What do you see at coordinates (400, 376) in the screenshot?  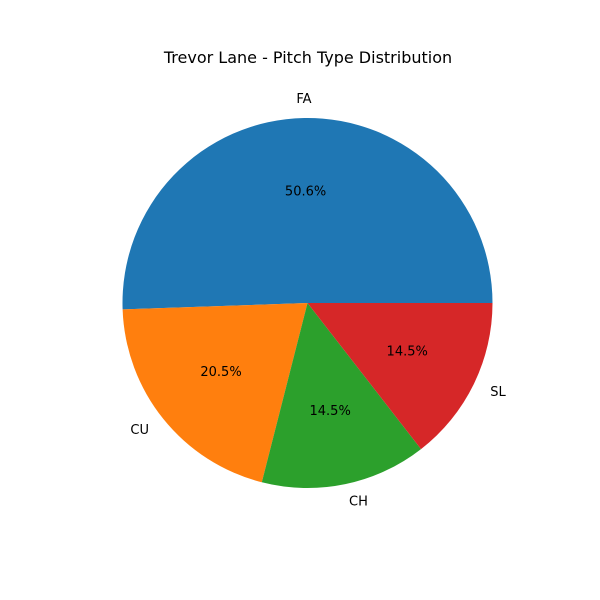 I see `pie-slice-sl` at bounding box center [400, 376].